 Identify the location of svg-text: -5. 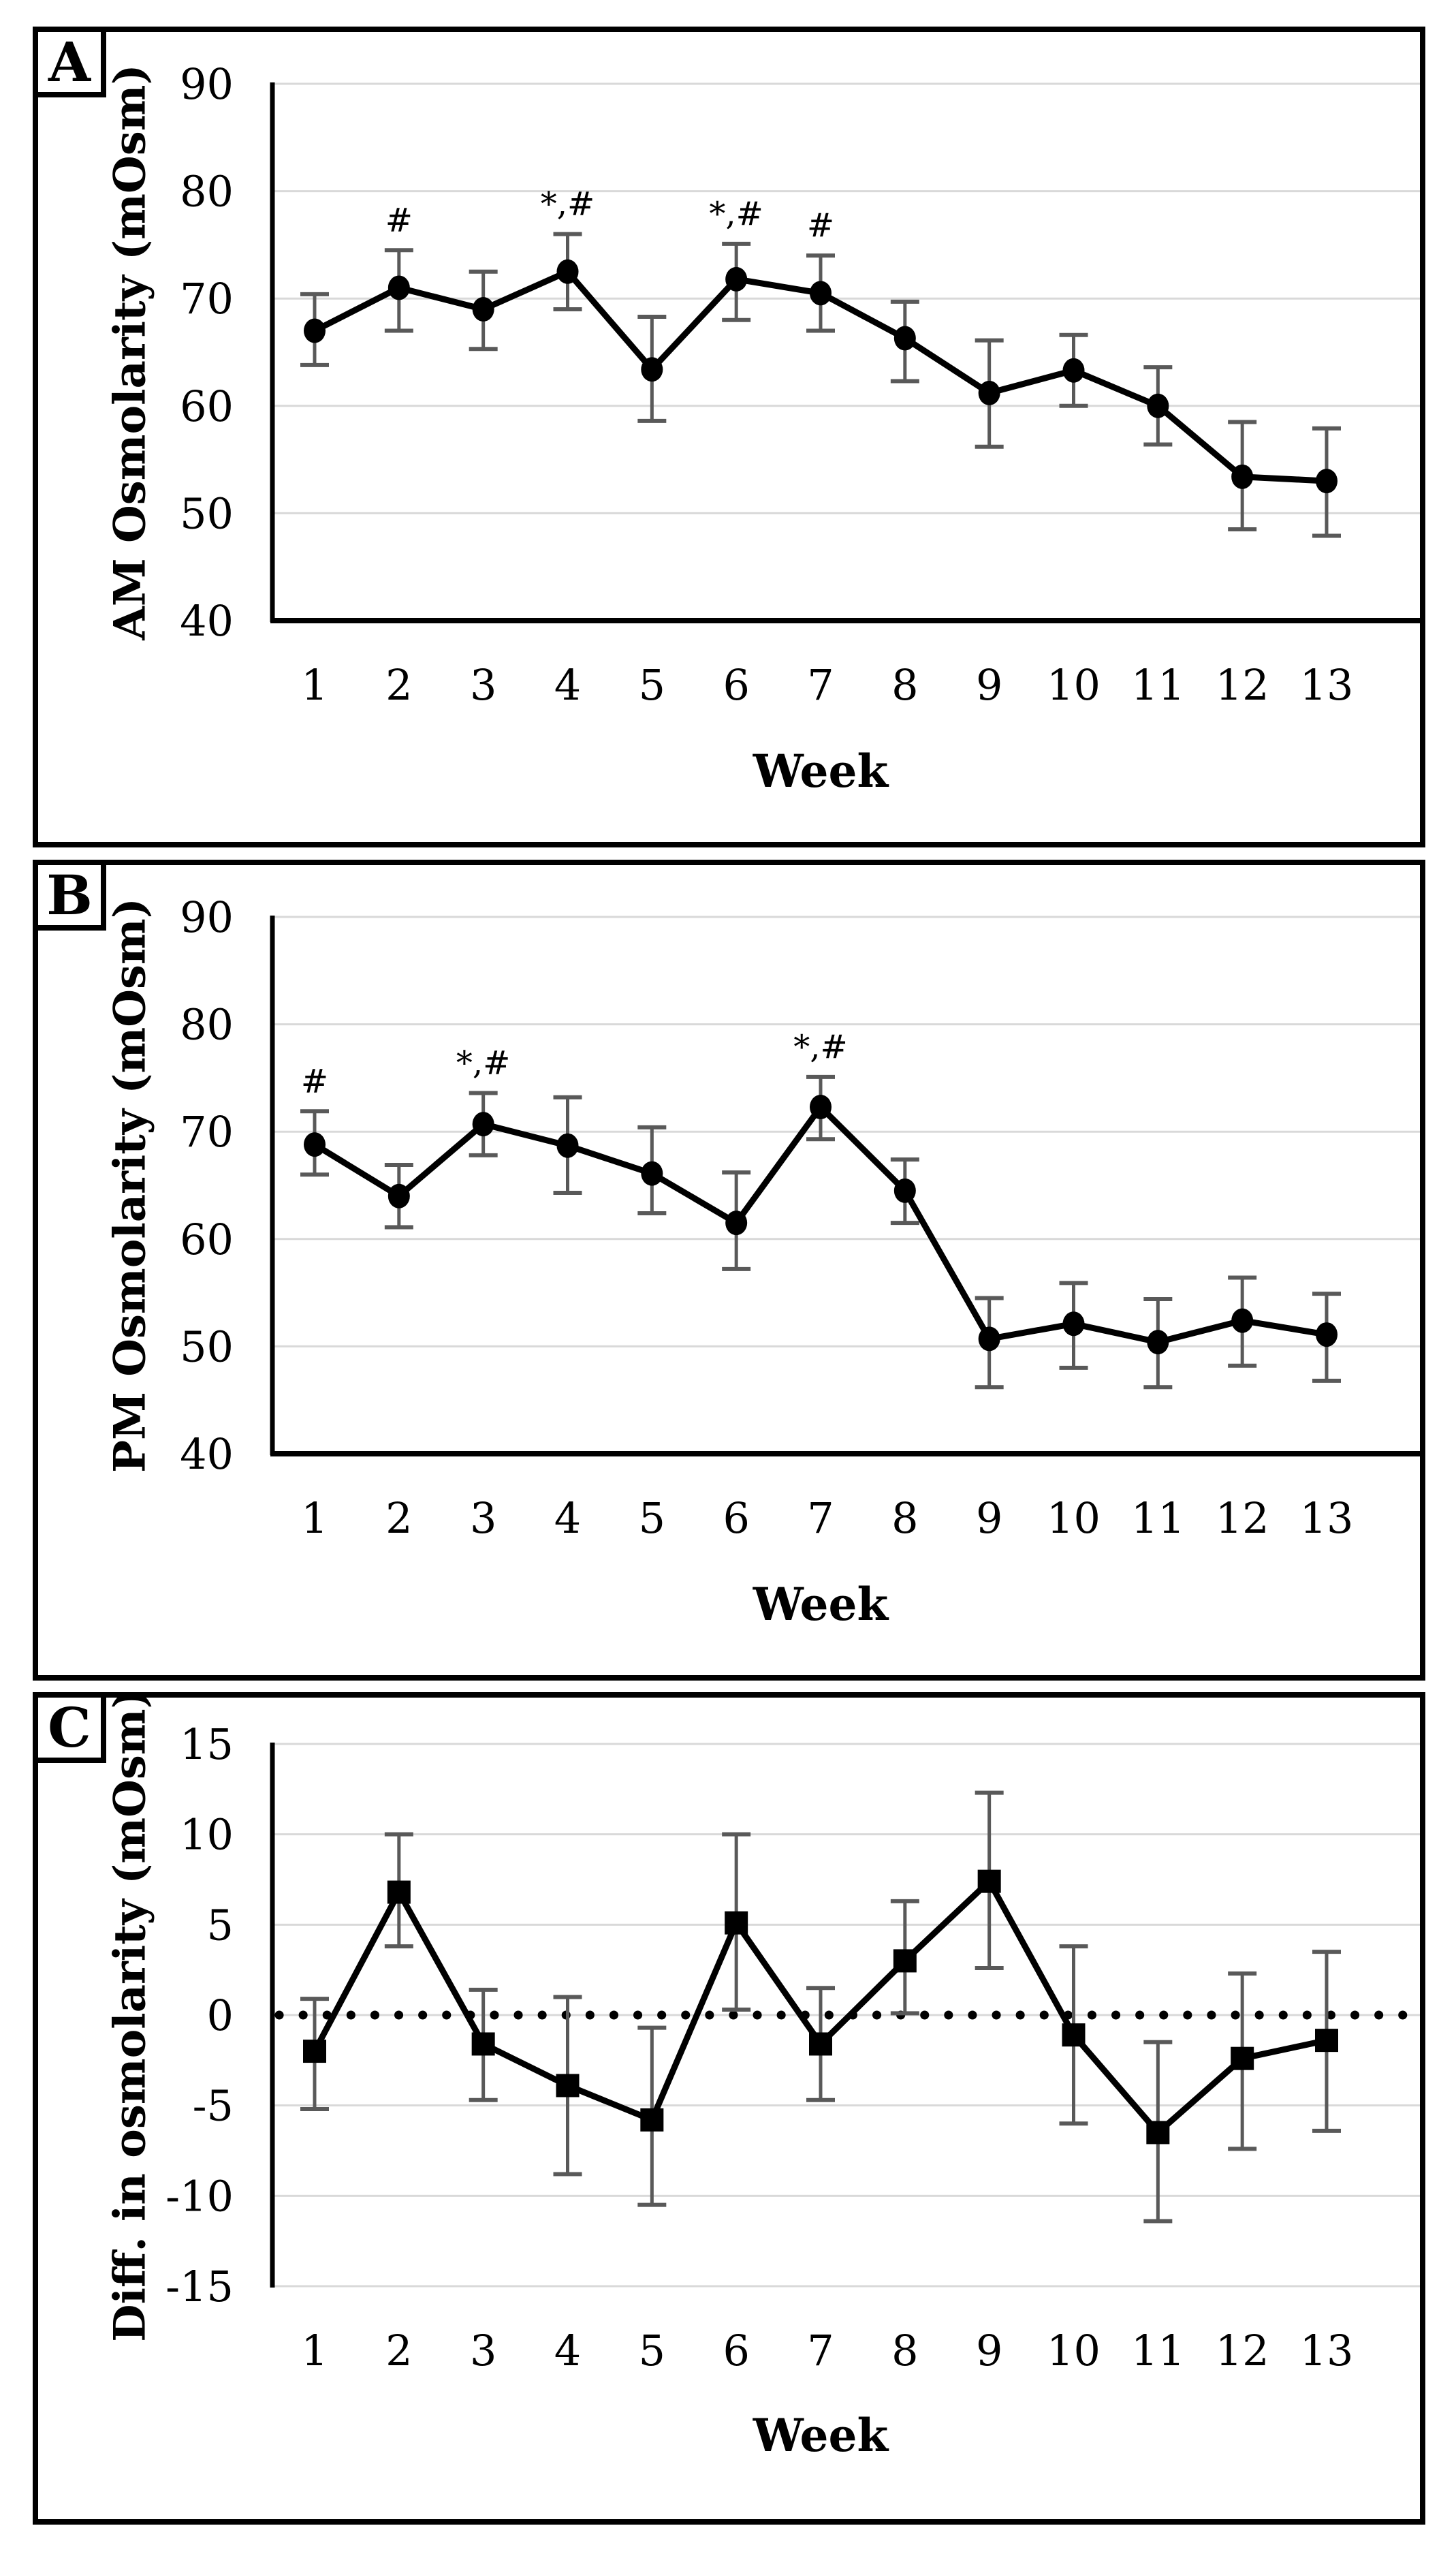
(213, 2106).